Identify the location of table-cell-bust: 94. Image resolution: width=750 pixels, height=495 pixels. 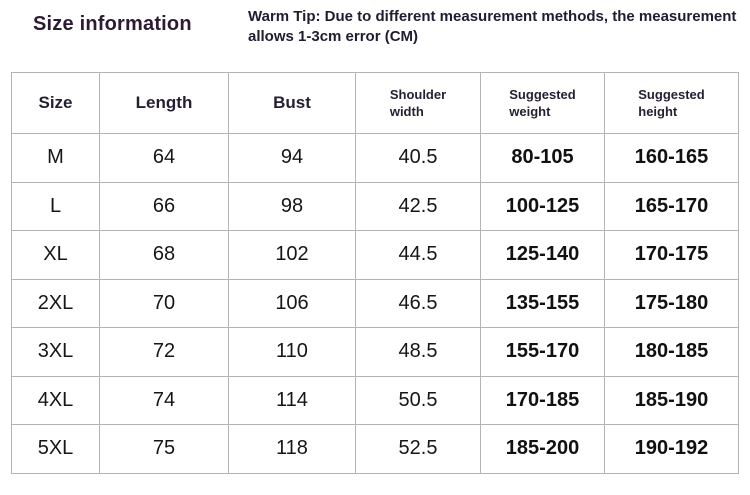
(292, 158).